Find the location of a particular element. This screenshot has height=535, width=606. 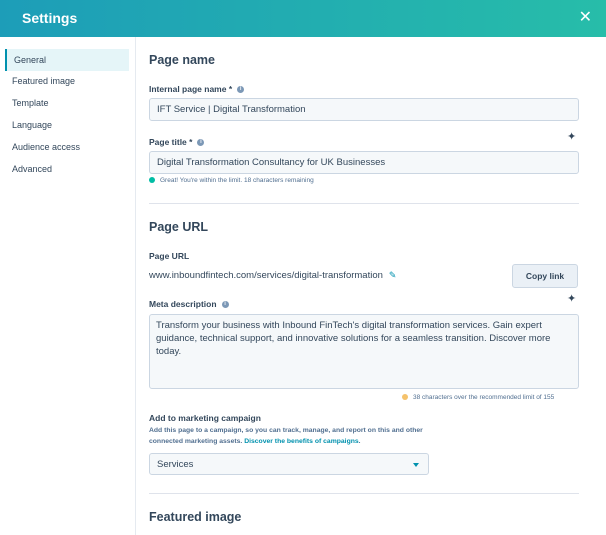

section-heading-page-name: Page name is located at coordinates (182, 60).